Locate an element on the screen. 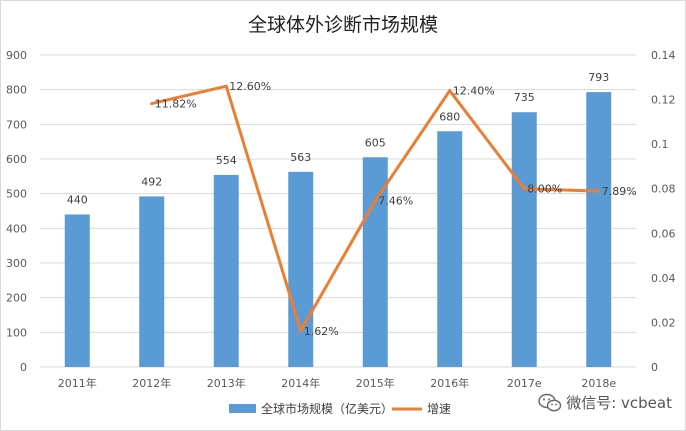 Image resolution: width=686 pixels, height=431 pixels. bar-value-label: 440 is located at coordinates (77, 199).